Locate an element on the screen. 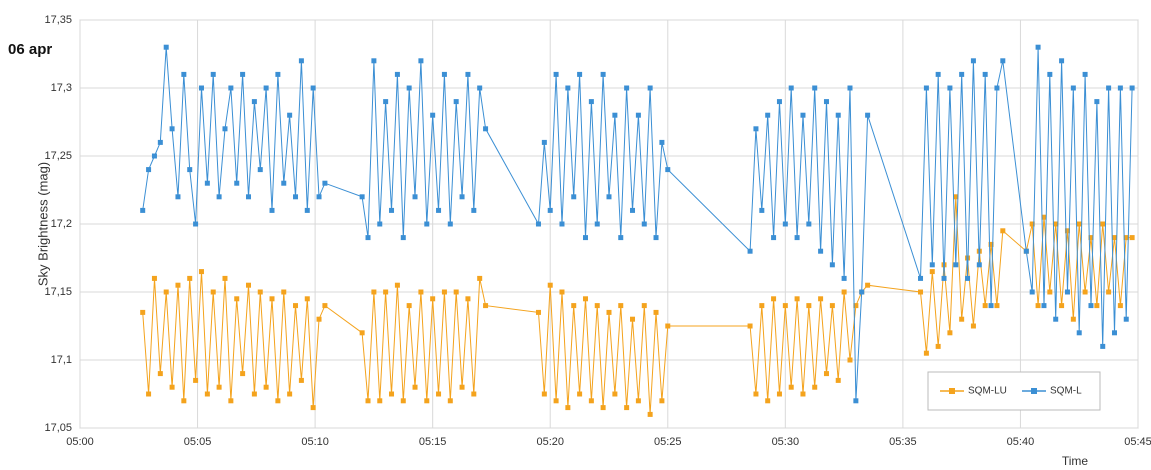 The width and height of the screenshot is (1151, 470). y-tick-label: 17,3 is located at coordinates (61, 88).